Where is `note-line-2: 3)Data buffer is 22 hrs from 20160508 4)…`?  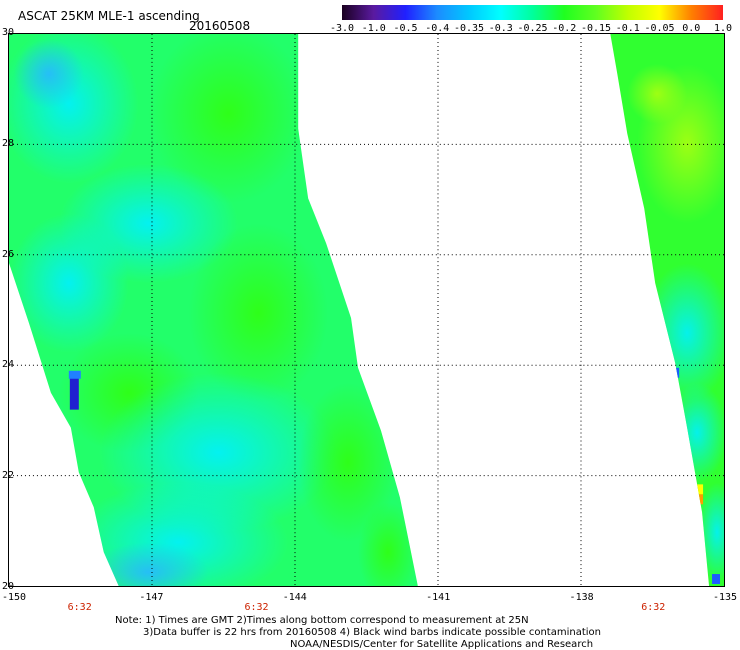
note-line-2: 3)Data buffer is 22 hrs from 20160508 4)… is located at coordinates (372, 632).